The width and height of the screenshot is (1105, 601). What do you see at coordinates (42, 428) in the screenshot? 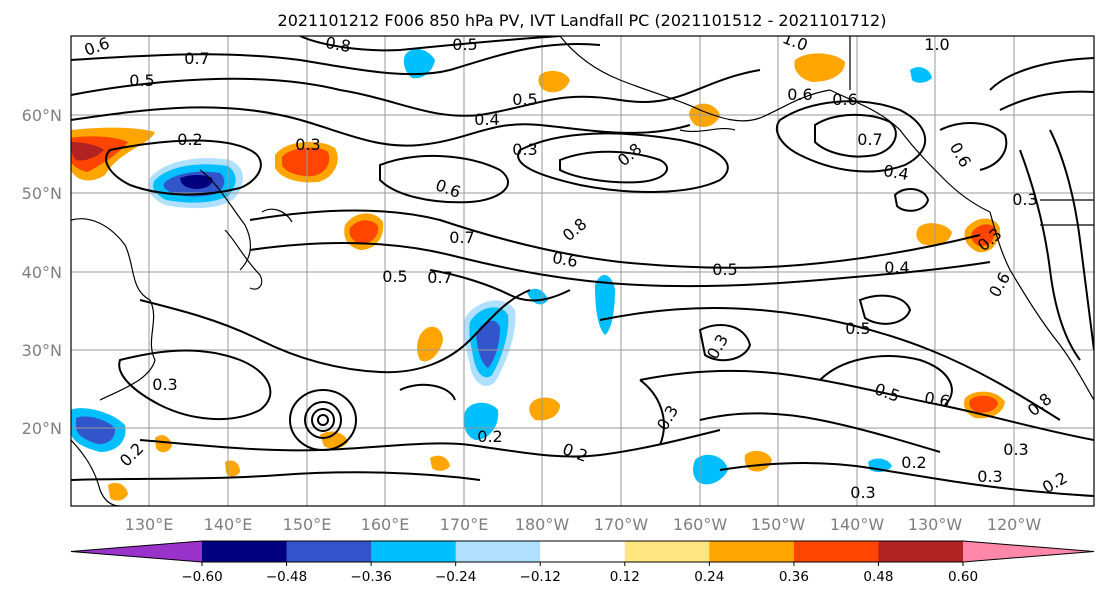
I see `lat-label: 20°N` at bounding box center [42, 428].